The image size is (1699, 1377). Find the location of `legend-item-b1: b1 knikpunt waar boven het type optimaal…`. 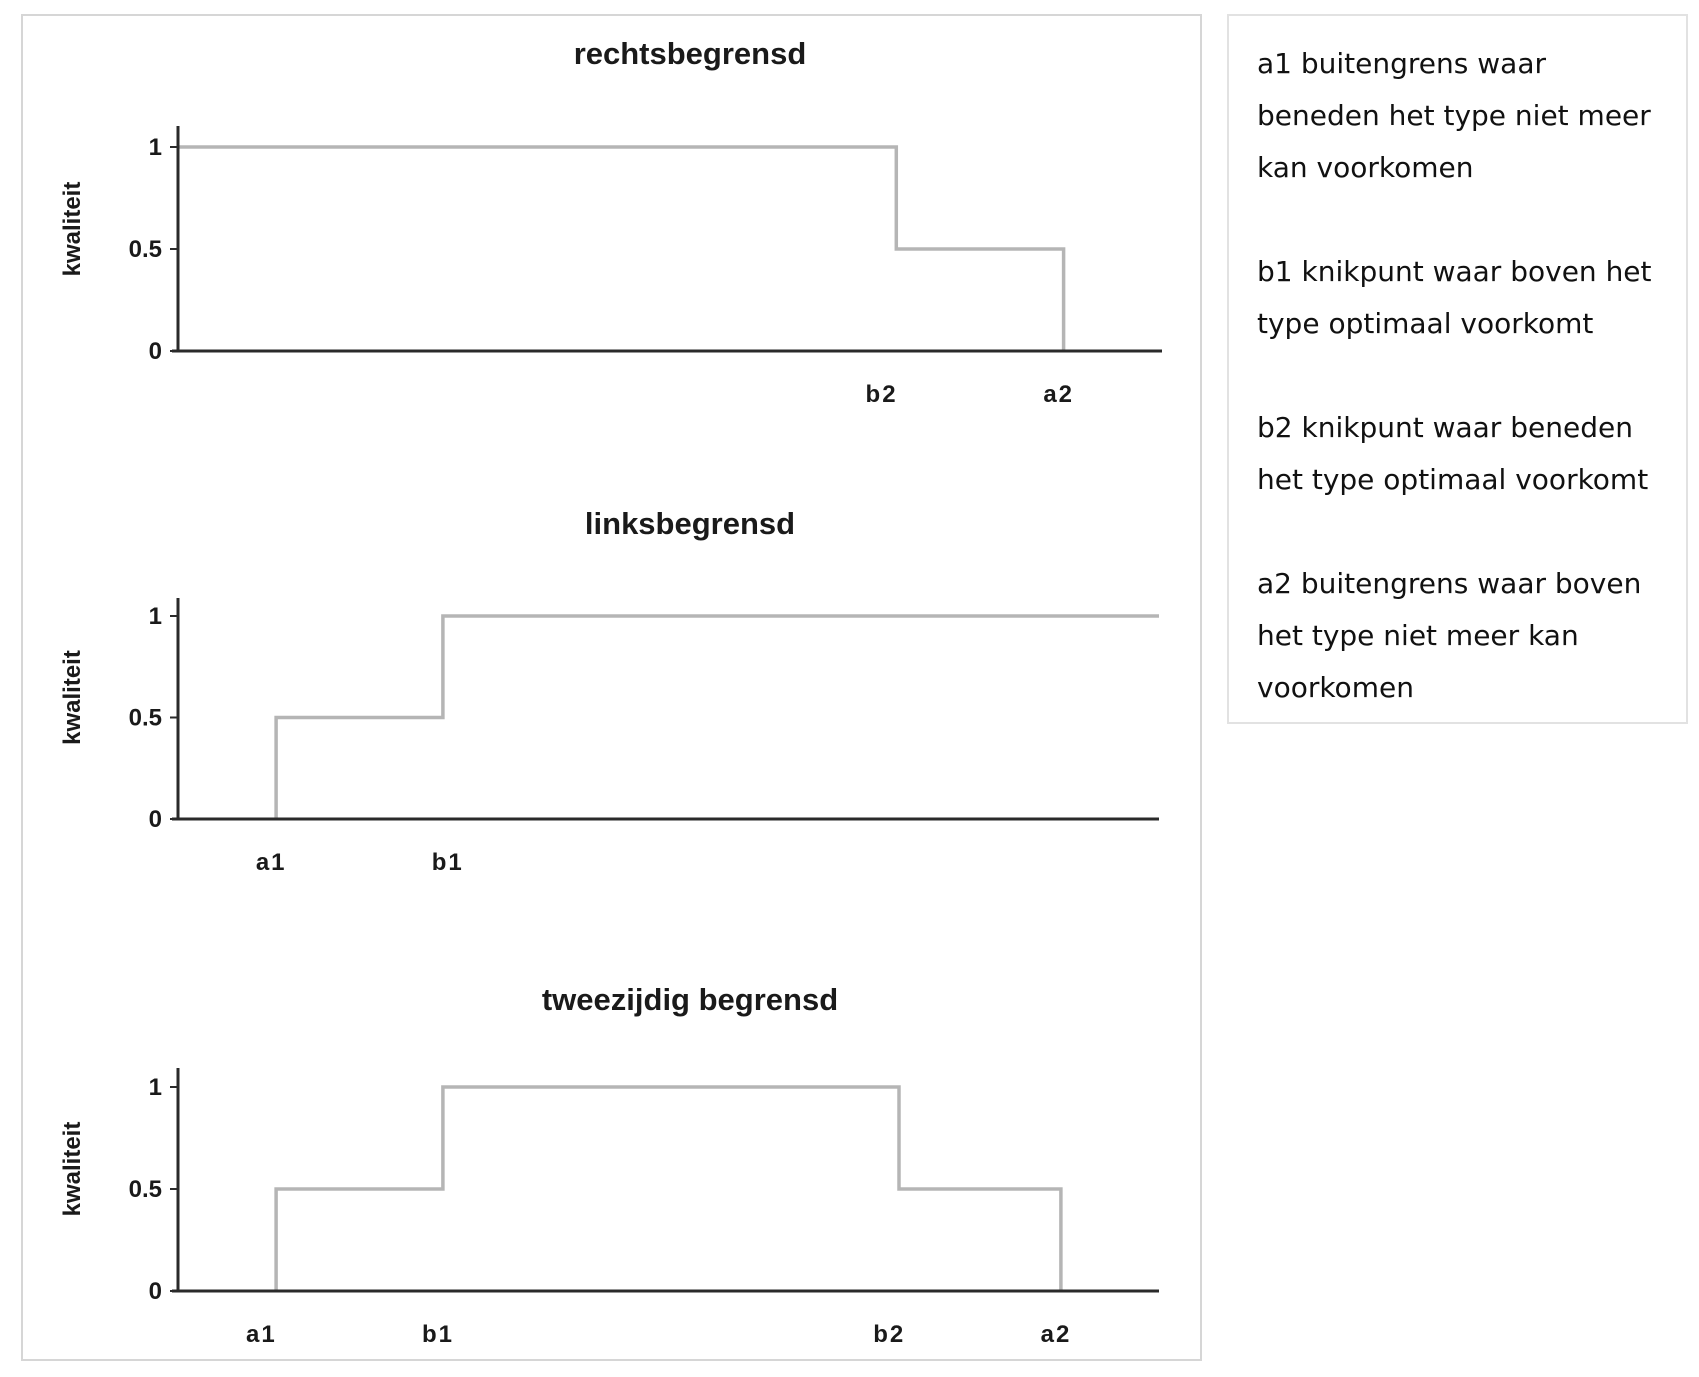

legend-item-b1: b1 knikpunt waar boven het type optimaal… is located at coordinates (1454, 297).